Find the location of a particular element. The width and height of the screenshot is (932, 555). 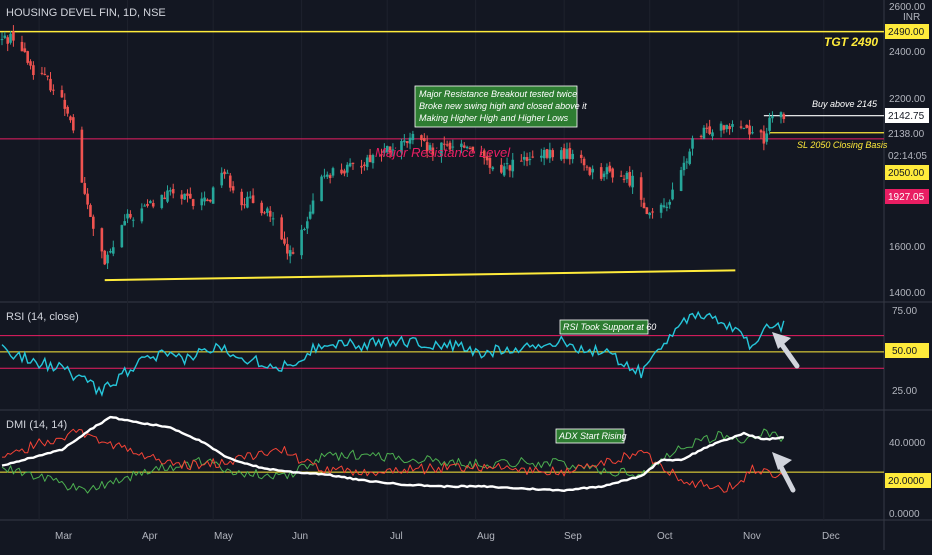

badge-countdown: 02:14:05 is located at coordinates (907, 156).